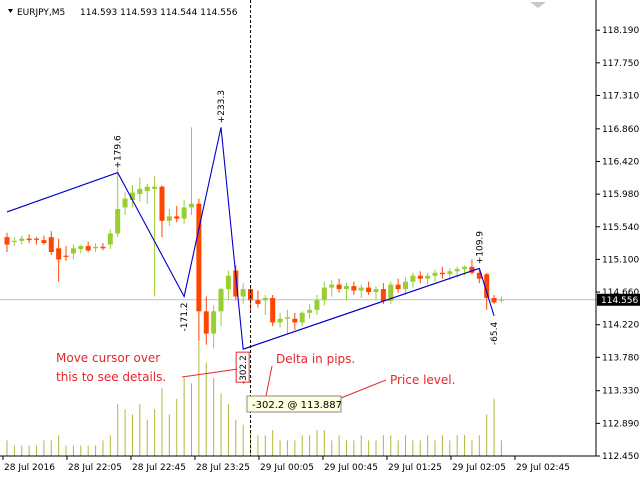 The image size is (640, 484). What do you see at coordinates (479, 468) in the screenshot?
I see `time-tick-label: 29 Jul 02:05` at bounding box center [479, 468].